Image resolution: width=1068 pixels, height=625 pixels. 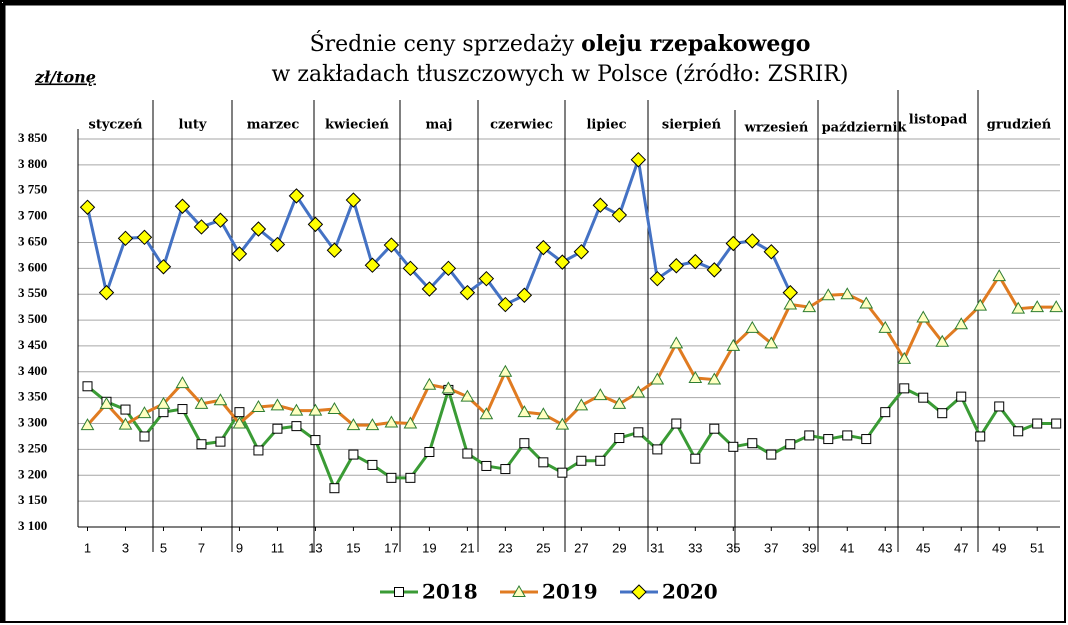 I want to click on legend-label: 2019, so click(x=570, y=592).